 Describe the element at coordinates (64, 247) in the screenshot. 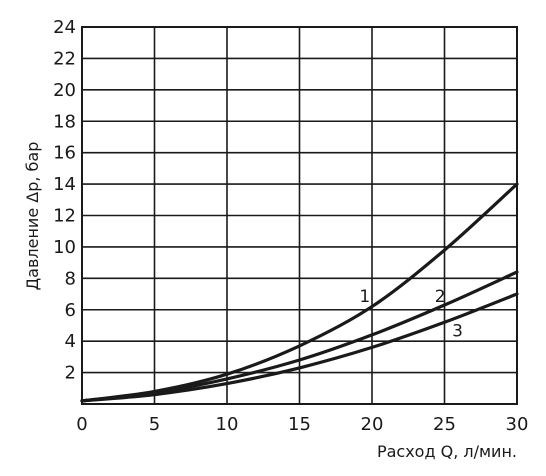

I see `y-tick-label: 10` at that location.